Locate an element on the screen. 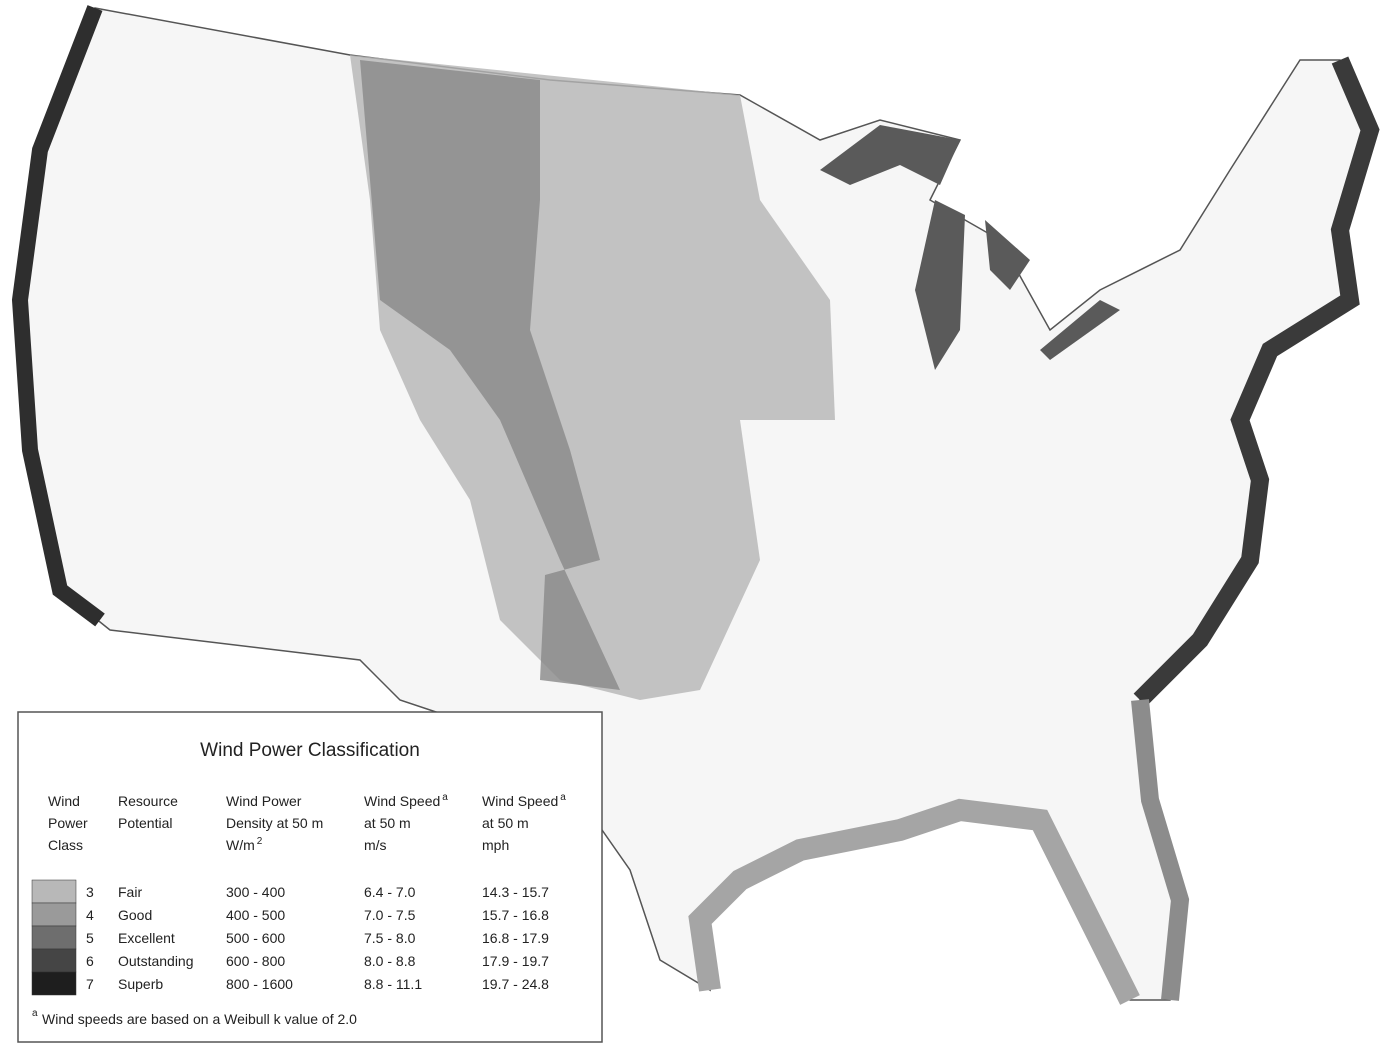 The width and height of the screenshot is (1382, 1056). pacific-coast is located at coordinates (58, 316).